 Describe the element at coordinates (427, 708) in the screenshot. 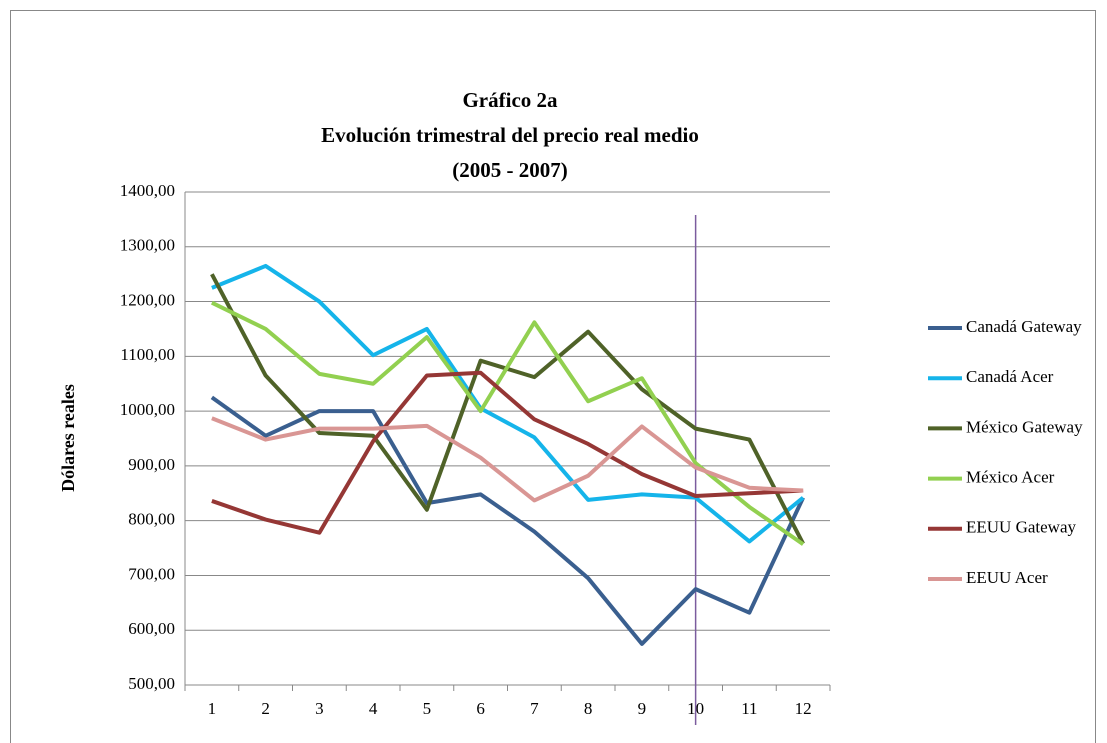

I see `x-tick-label: 5` at that location.